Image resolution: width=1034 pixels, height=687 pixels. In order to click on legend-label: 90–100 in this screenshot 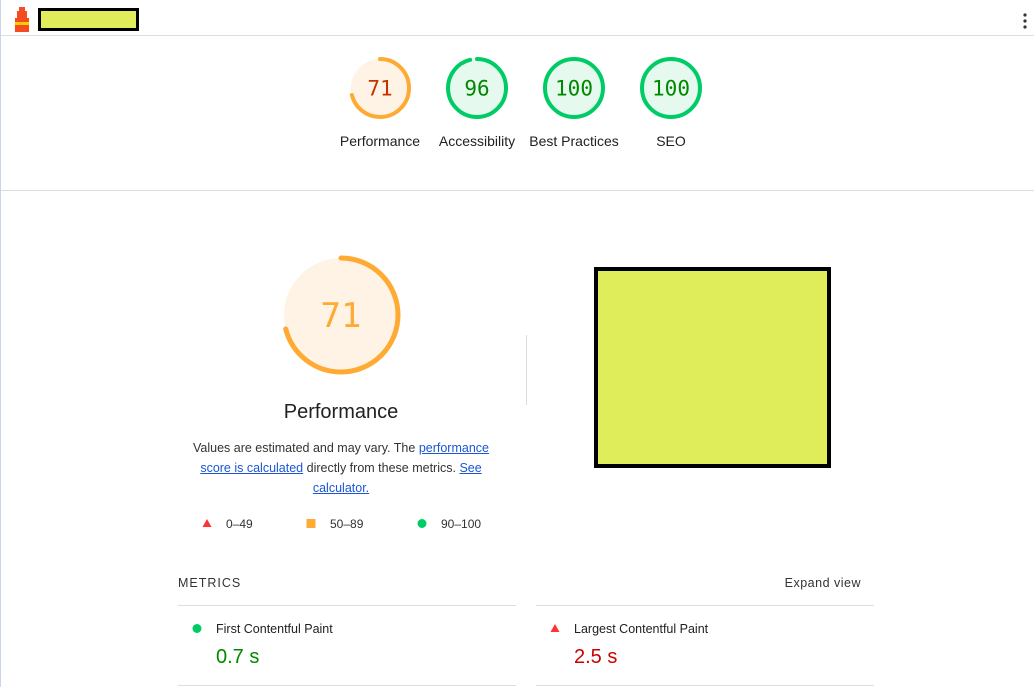, I will do `click(461, 524)`.